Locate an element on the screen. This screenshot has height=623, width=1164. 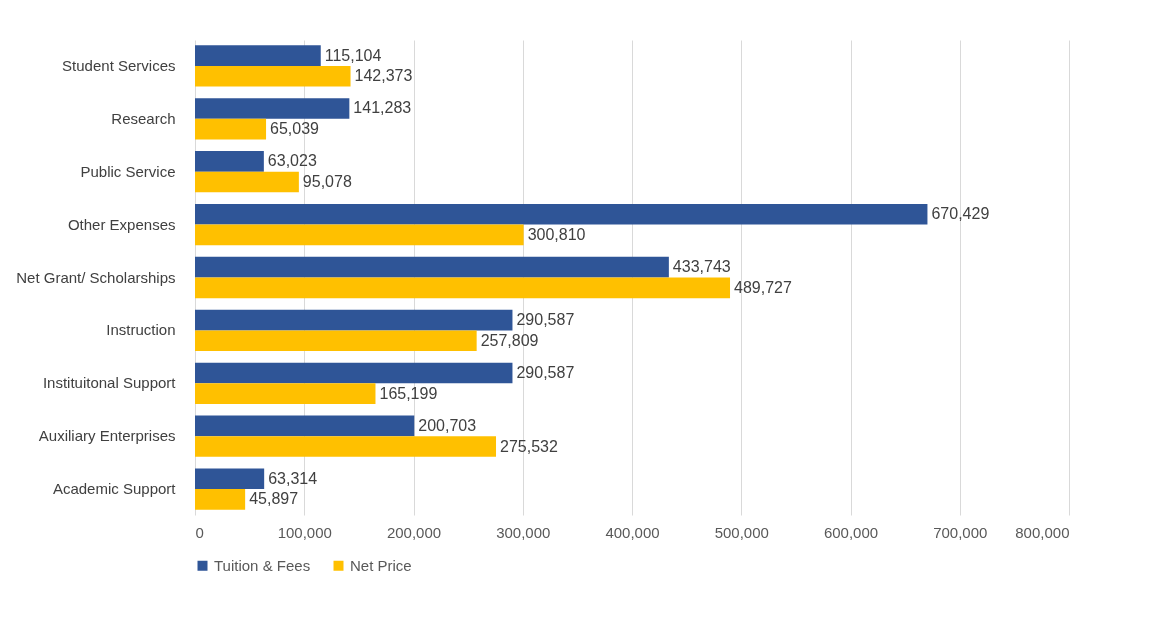
y-tick-label: Auxiliary Enterprises is located at coordinates (107, 436).